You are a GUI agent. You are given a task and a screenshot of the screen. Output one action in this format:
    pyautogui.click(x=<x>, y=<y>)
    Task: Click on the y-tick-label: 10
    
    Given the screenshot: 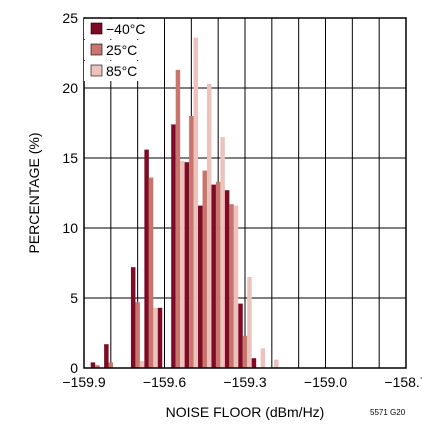 What is the action you would take?
    pyautogui.click(x=70, y=228)
    